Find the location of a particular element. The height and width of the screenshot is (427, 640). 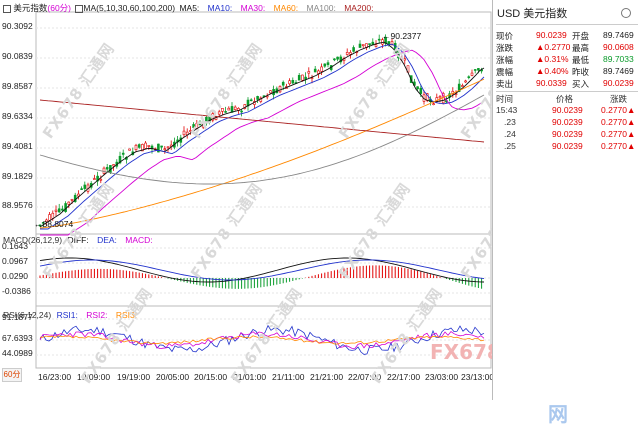

ma-label: MA(5,10,30,60,100,200) is located at coordinates (129, 8).